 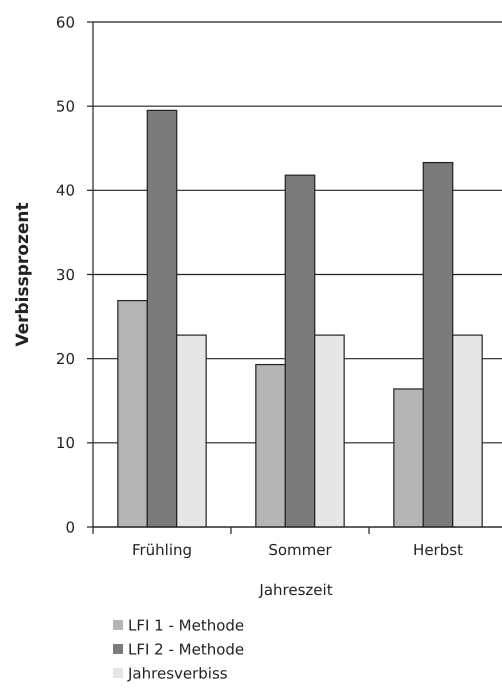 What do you see at coordinates (65, 359) in the screenshot?
I see `y-tick-label: 20` at bounding box center [65, 359].